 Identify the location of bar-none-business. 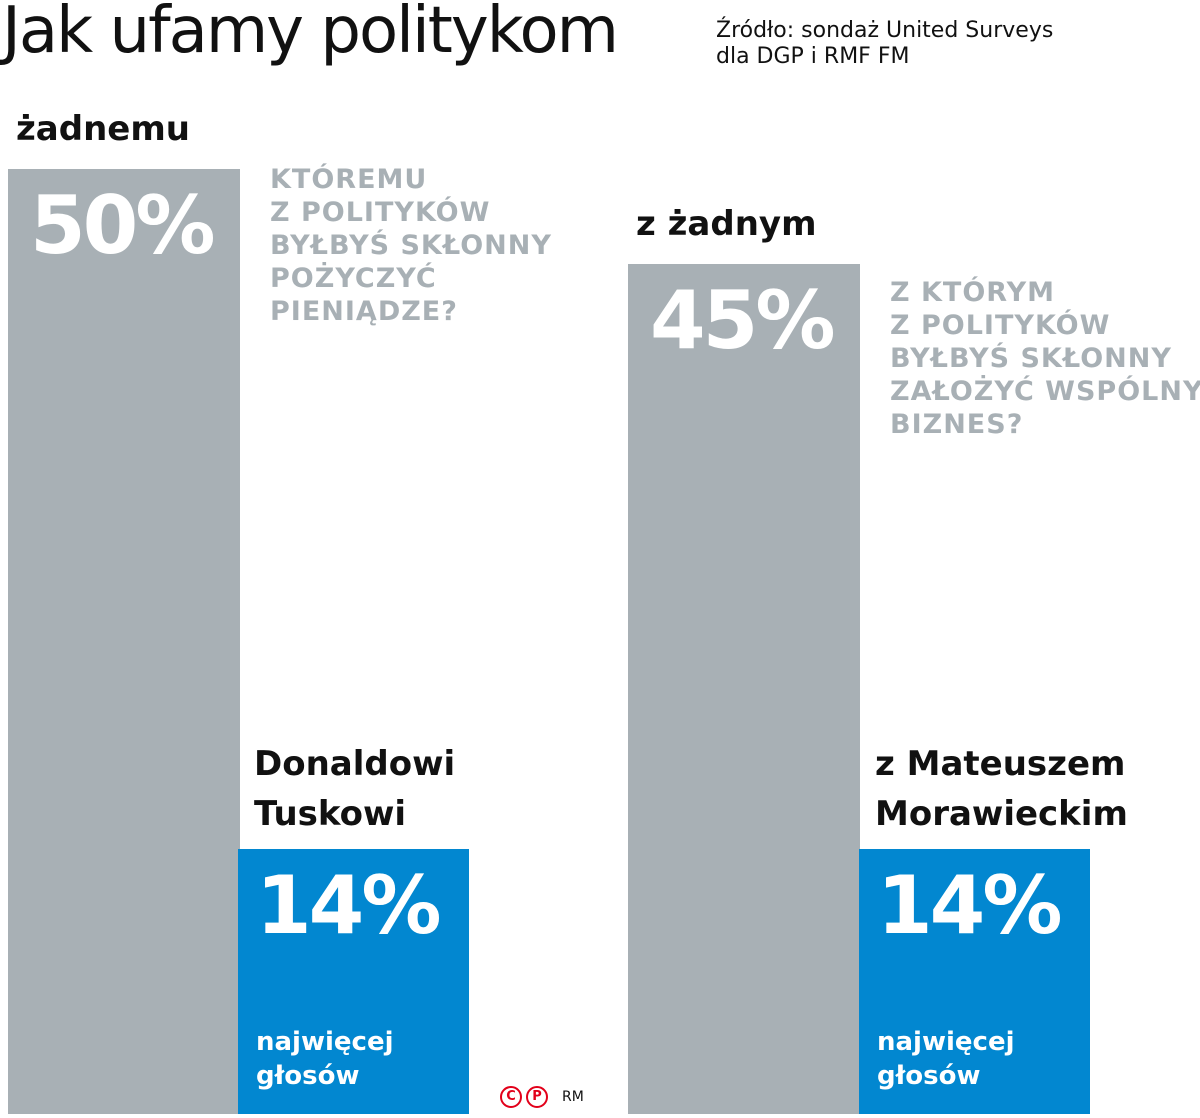
(744, 688).